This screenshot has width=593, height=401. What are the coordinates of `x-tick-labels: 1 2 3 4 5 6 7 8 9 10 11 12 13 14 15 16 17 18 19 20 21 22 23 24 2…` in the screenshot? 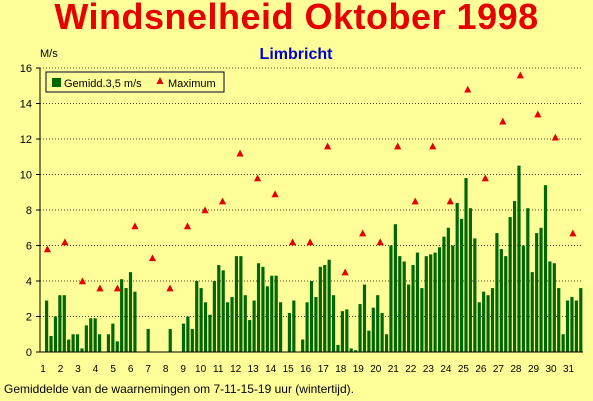 It's located at (307, 369).